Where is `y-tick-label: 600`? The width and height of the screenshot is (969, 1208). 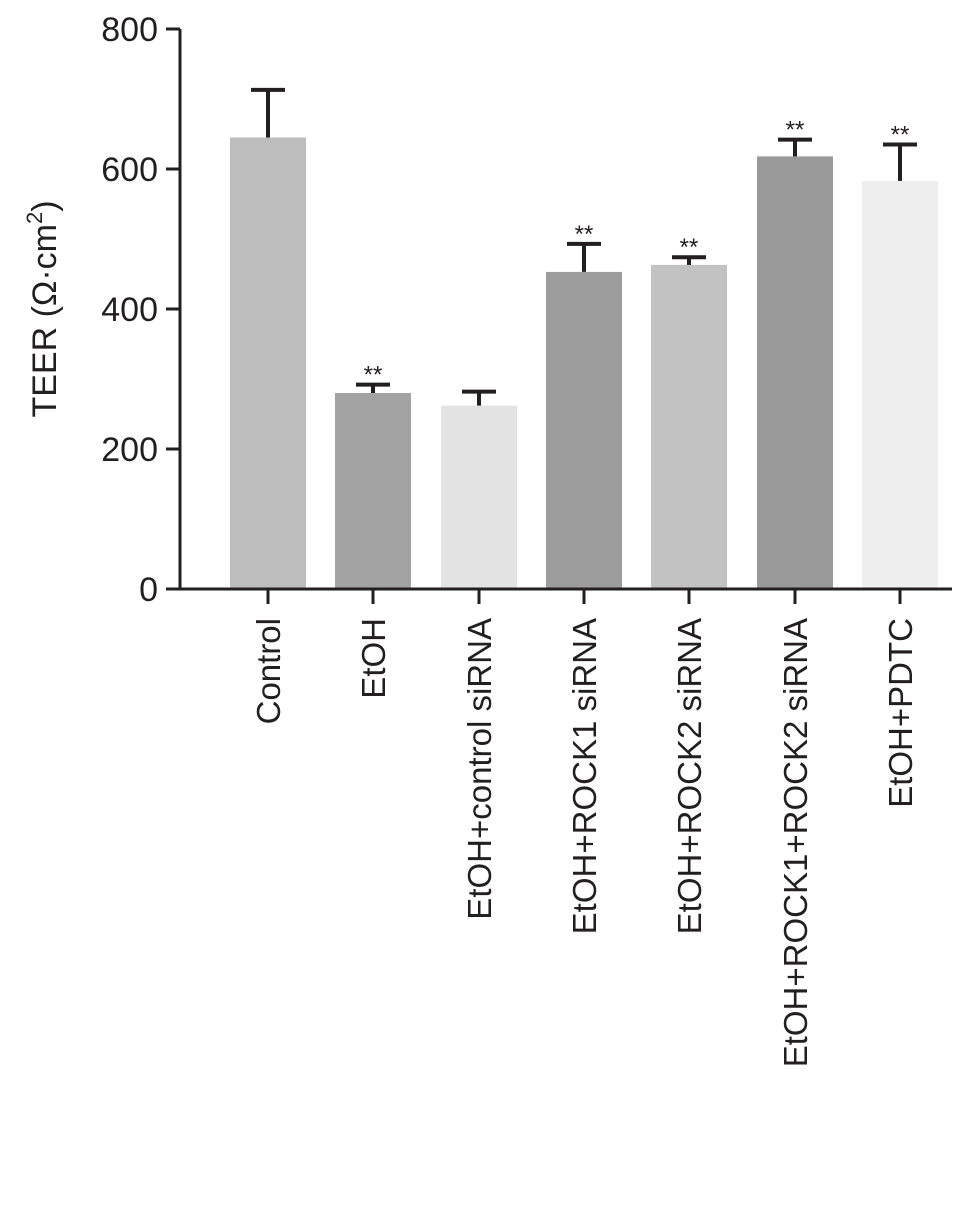
y-tick-label: 600 is located at coordinates (129, 170).